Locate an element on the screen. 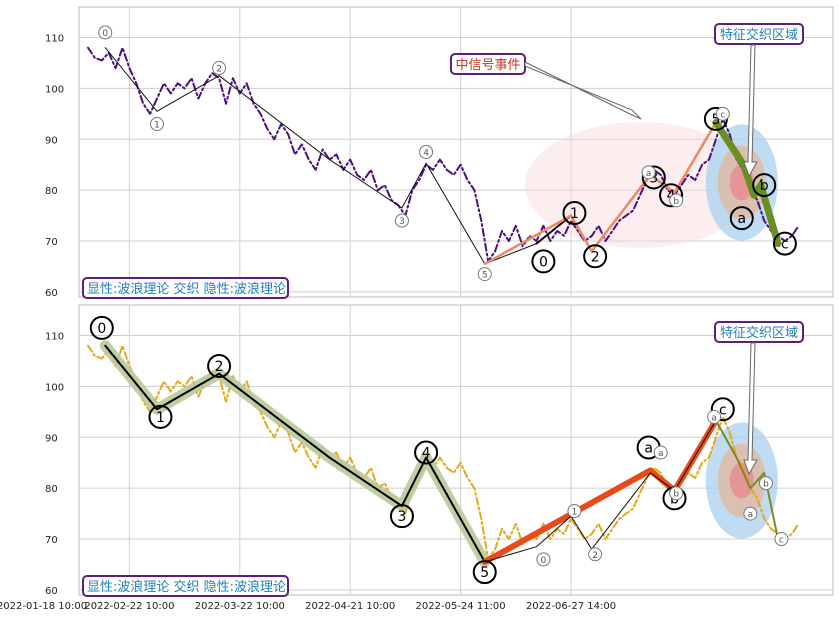 This screenshot has width=839, height=617. legend-box is located at coordinates (185, 586).